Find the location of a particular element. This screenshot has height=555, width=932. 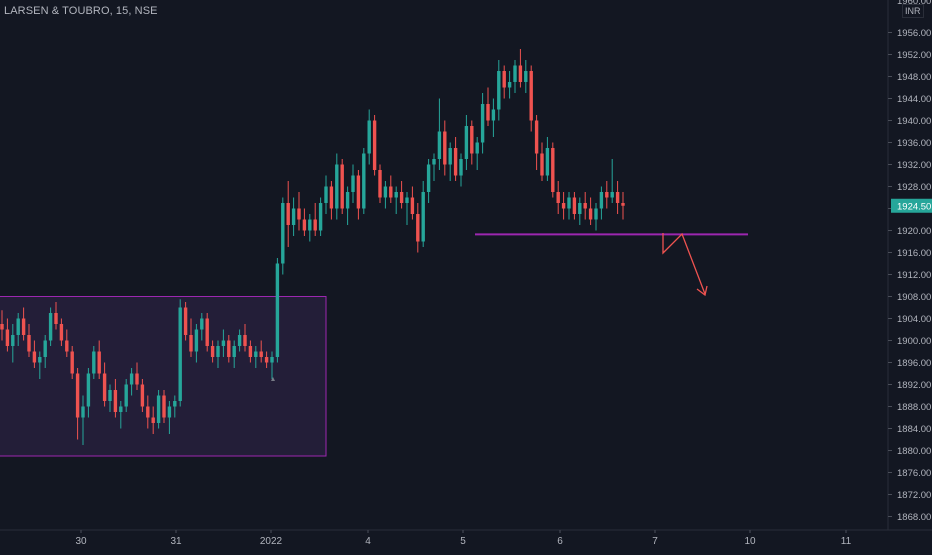

time-axis-label: 10 is located at coordinates (750, 541).